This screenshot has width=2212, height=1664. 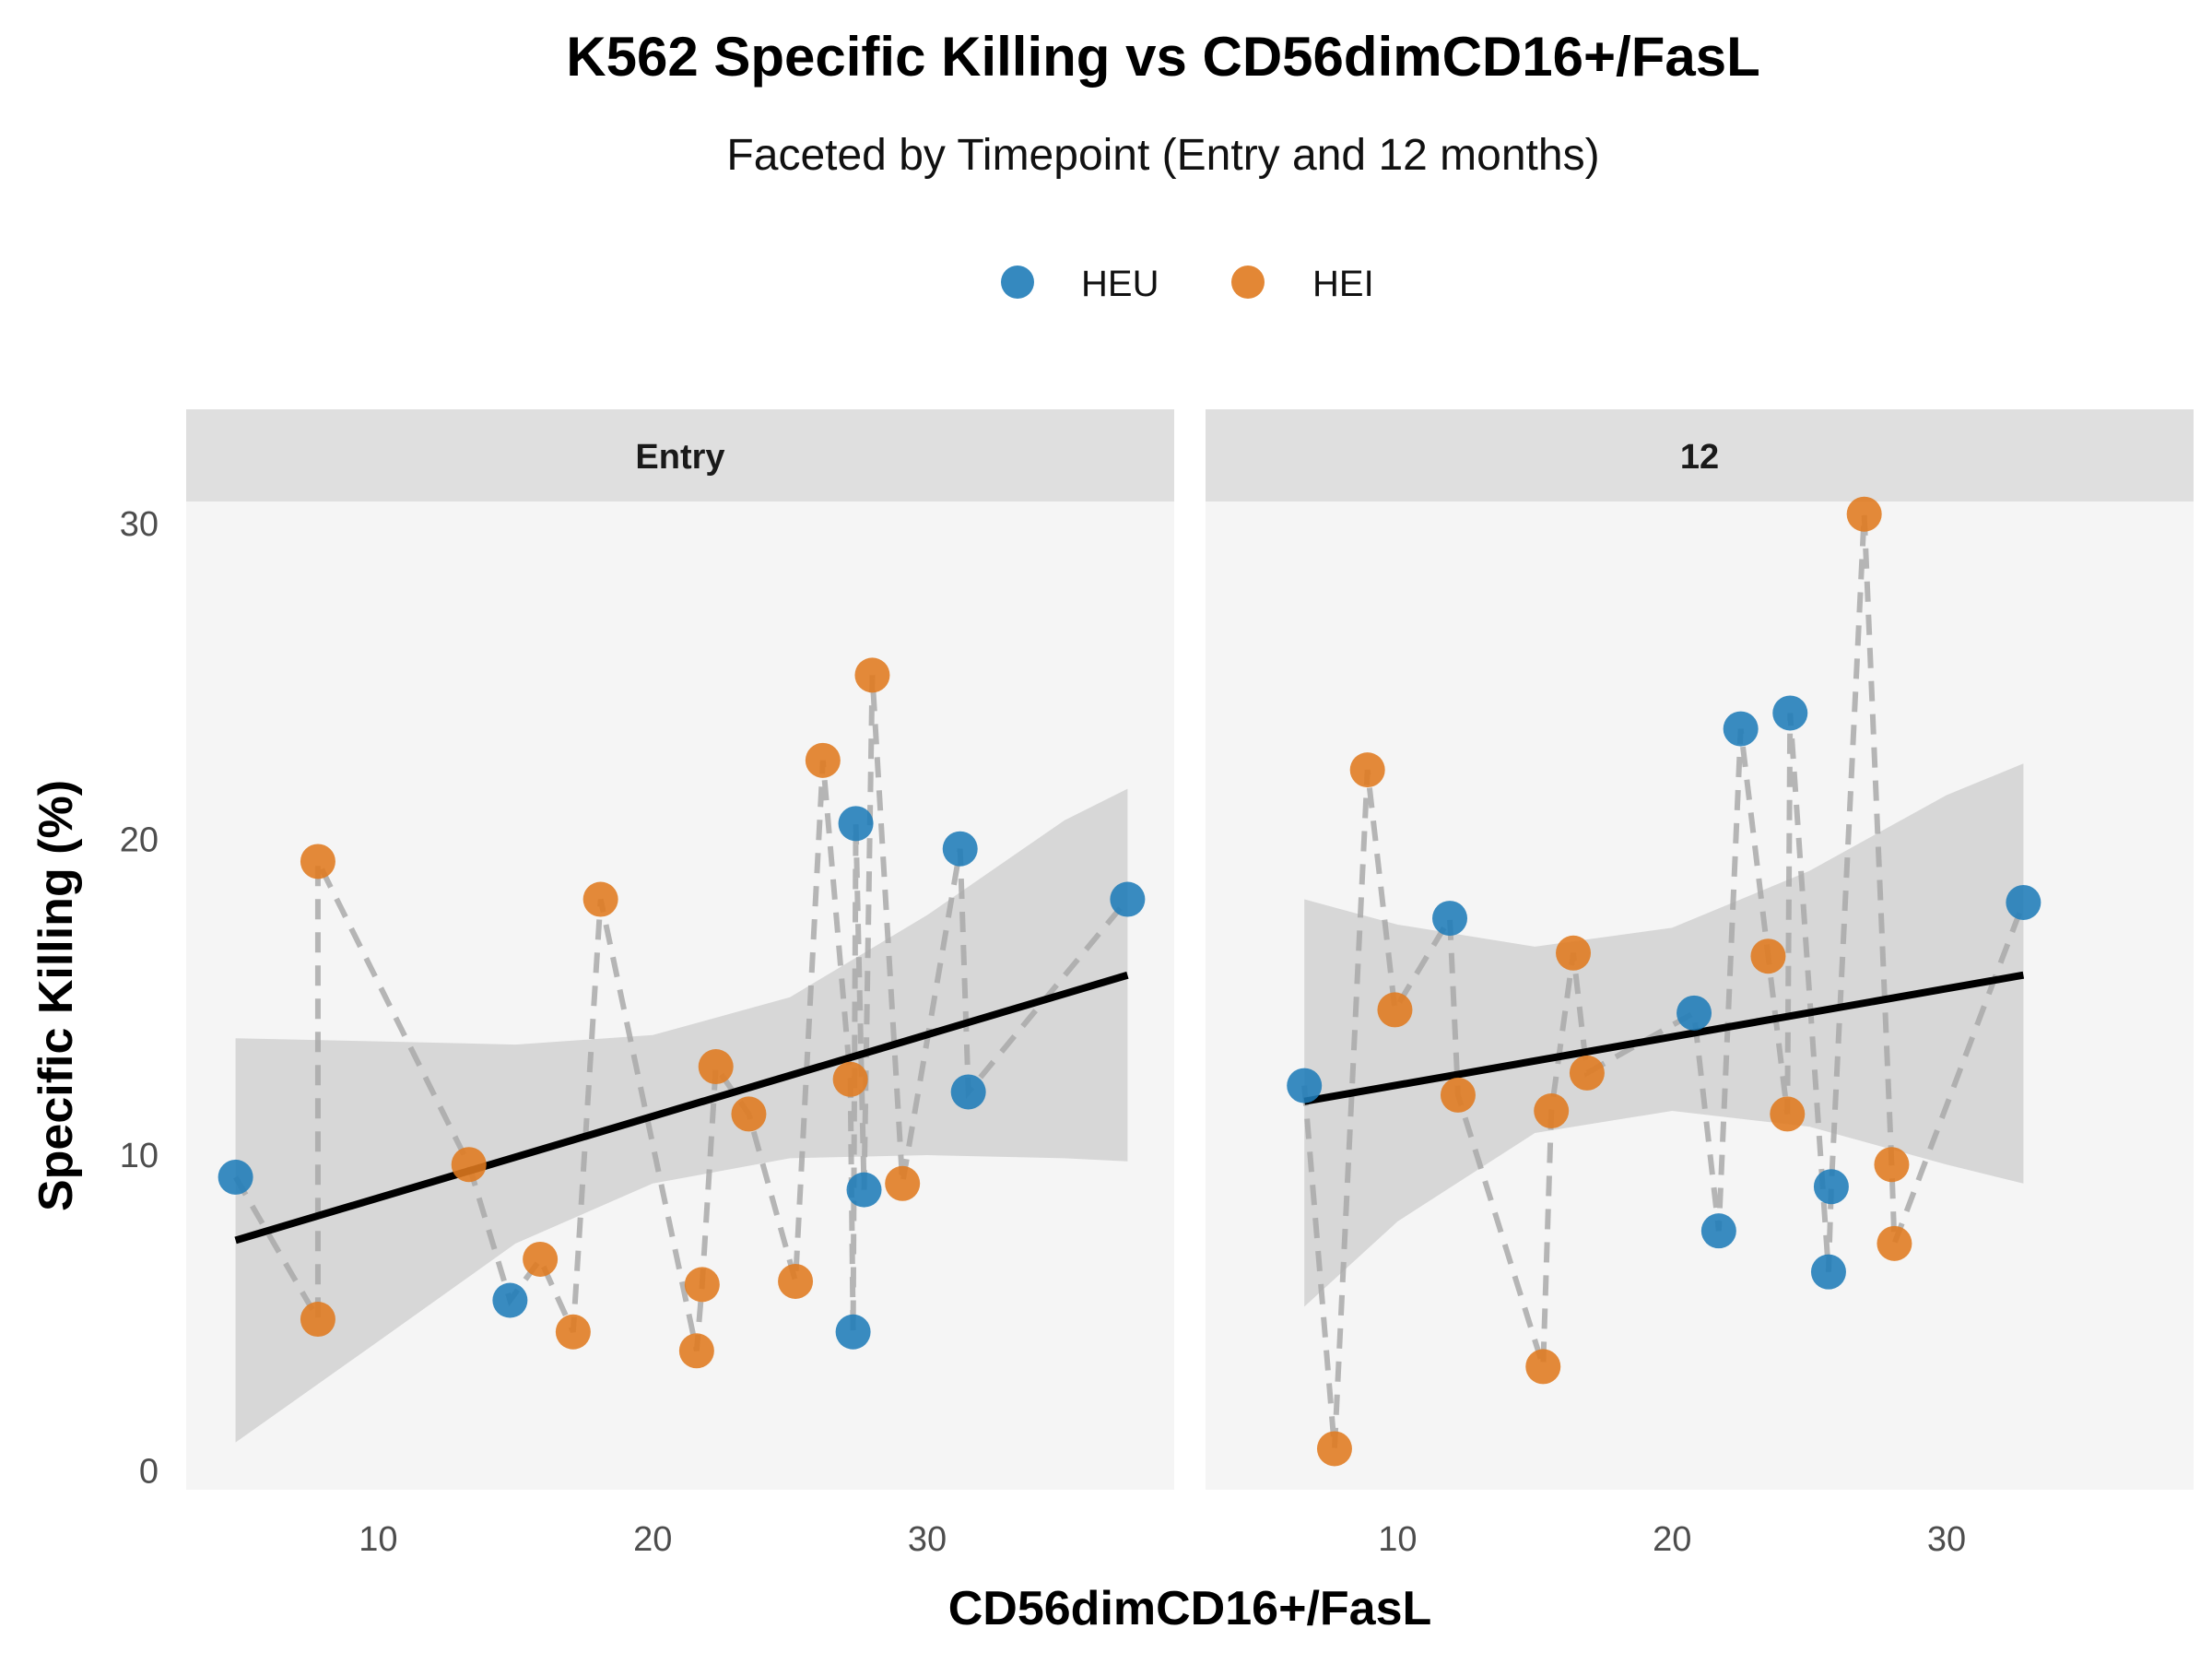 What do you see at coordinates (1248, 282) in the screenshot?
I see `legend-marker-hei` at bounding box center [1248, 282].